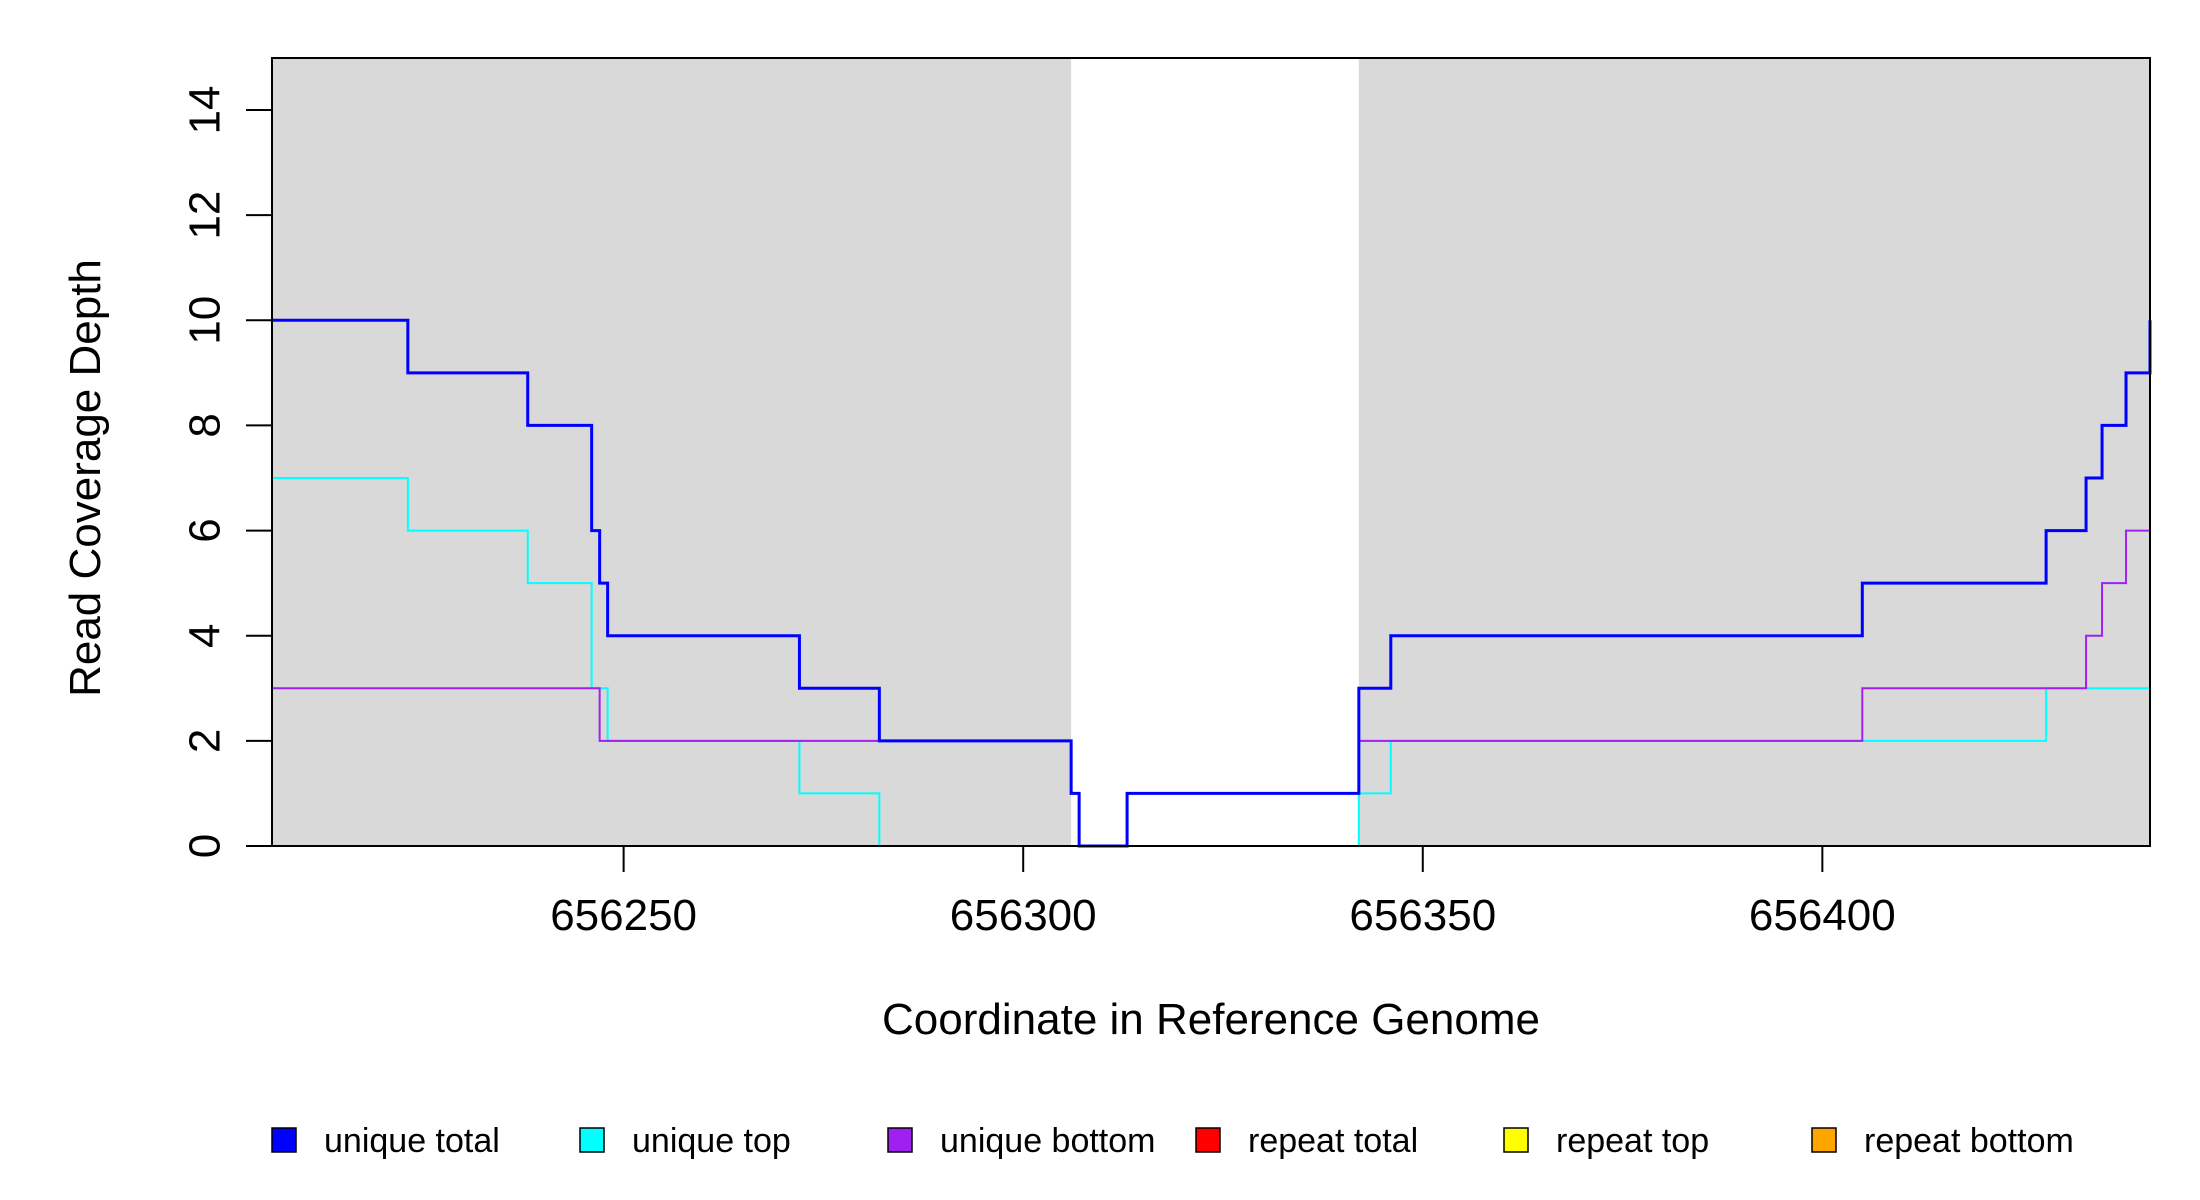 This screenshot has width=2200, height=1200. Describe the element at coordinates (1333, 1141) in the screenshot. I see `legend-label: repeat total` at that location.